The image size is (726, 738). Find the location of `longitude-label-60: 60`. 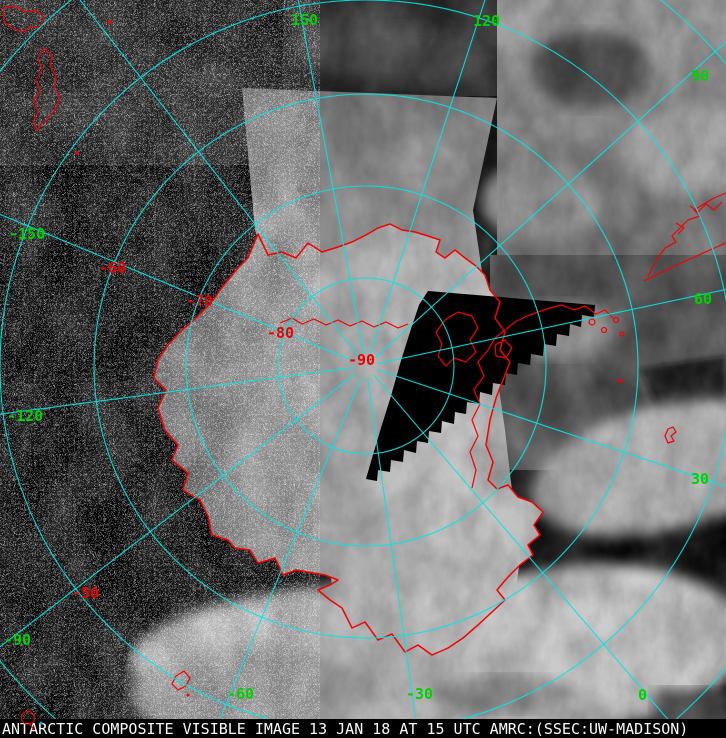

longitude-label-60: 60 is located at coordinates (703, 299).